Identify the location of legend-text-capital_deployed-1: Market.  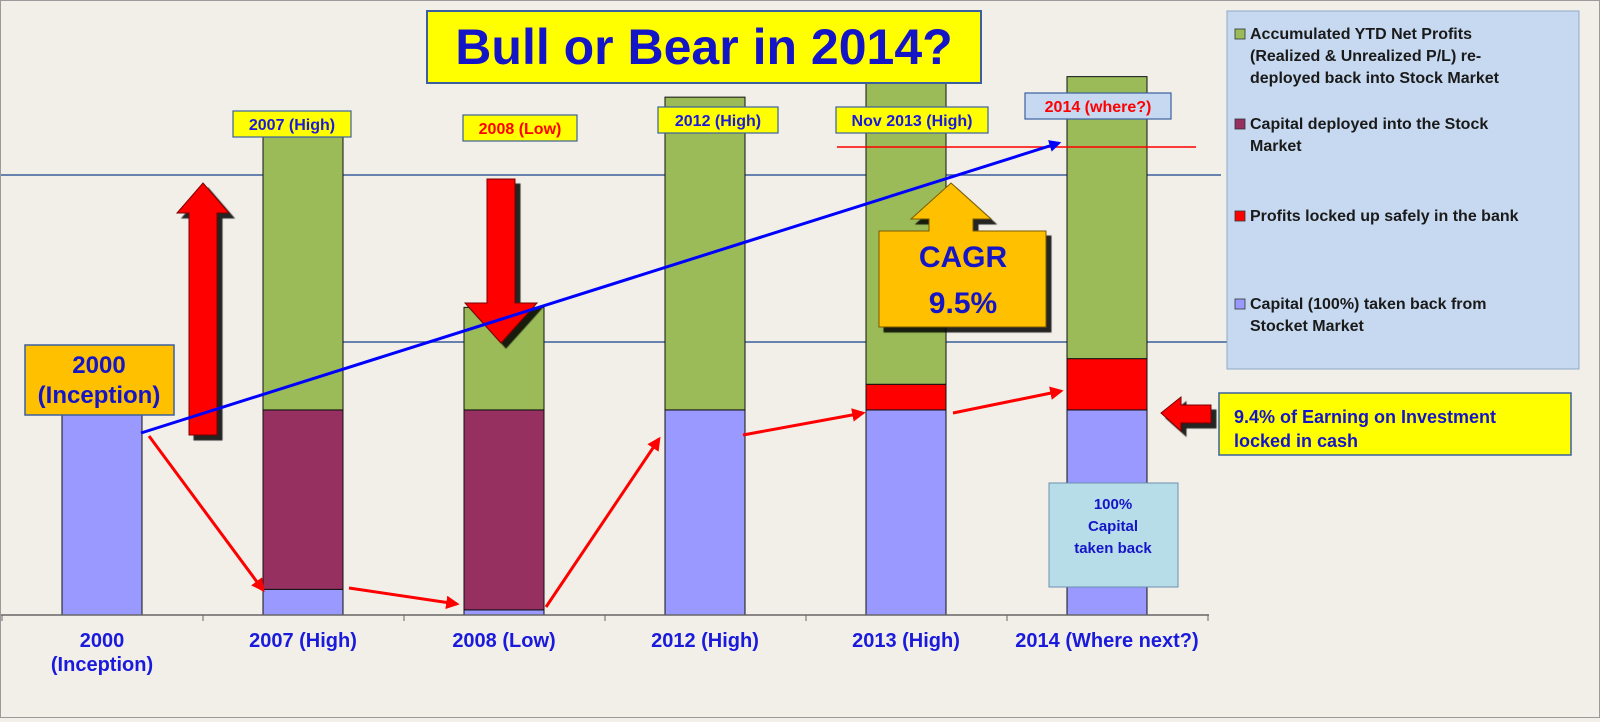
(1276, 146).